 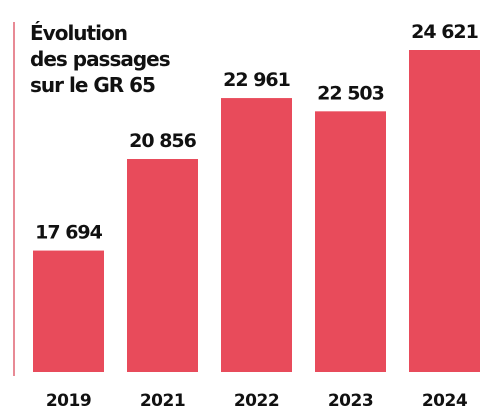 I want to click on x-tick-label: 2024, so click(x=445, y=401).